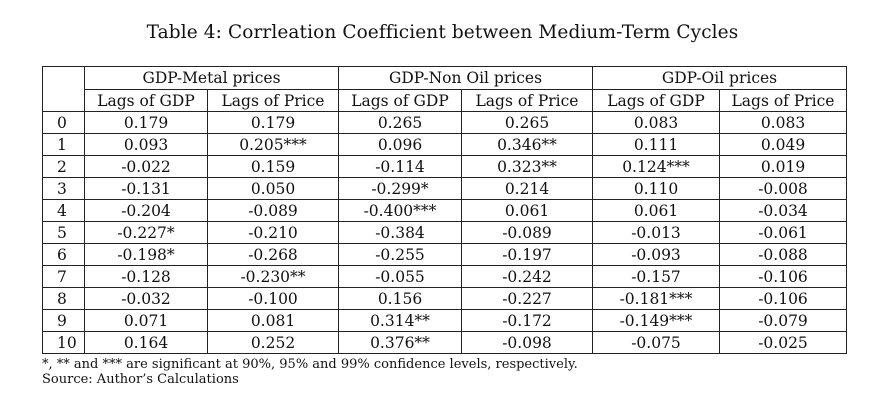 The height and width of the screenshot is (404, 885). Describe the element at coordinates (783, 188) in the screenshot. I see `value-cell: -0.008` at that location.